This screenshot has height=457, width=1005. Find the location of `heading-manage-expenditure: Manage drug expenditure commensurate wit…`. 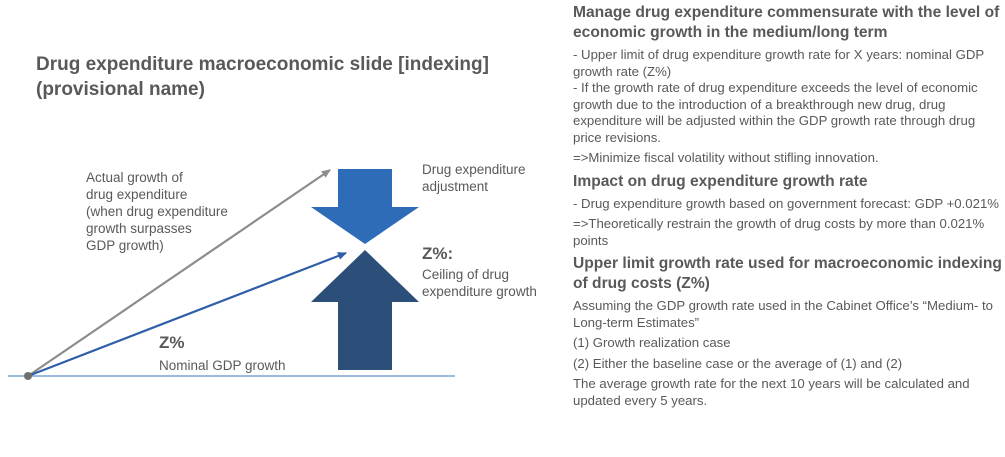

heading-manage-expenditure: Manage drug expenditure commensurate wit… is located at coordinates (786, 22).